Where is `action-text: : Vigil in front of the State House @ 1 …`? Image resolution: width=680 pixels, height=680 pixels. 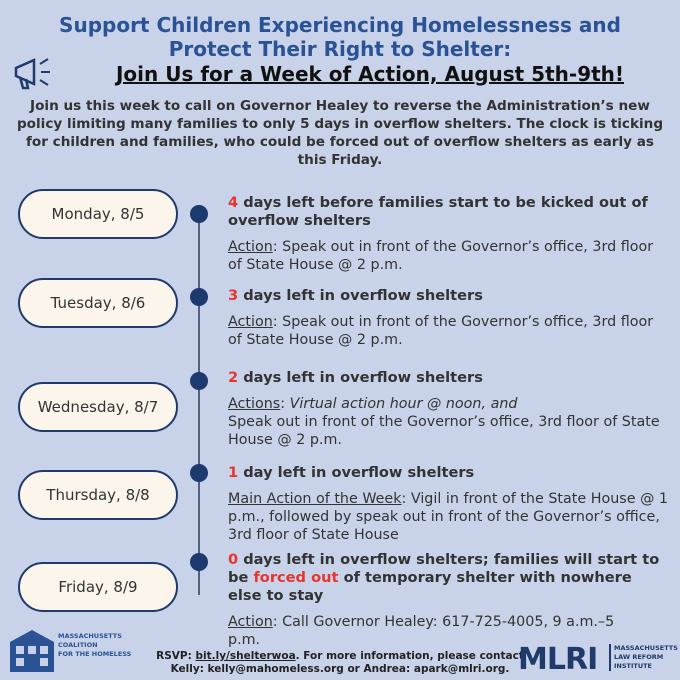 action-text: : Vigil in front of the State House @ 1 … is located at coordinates (448, 517).